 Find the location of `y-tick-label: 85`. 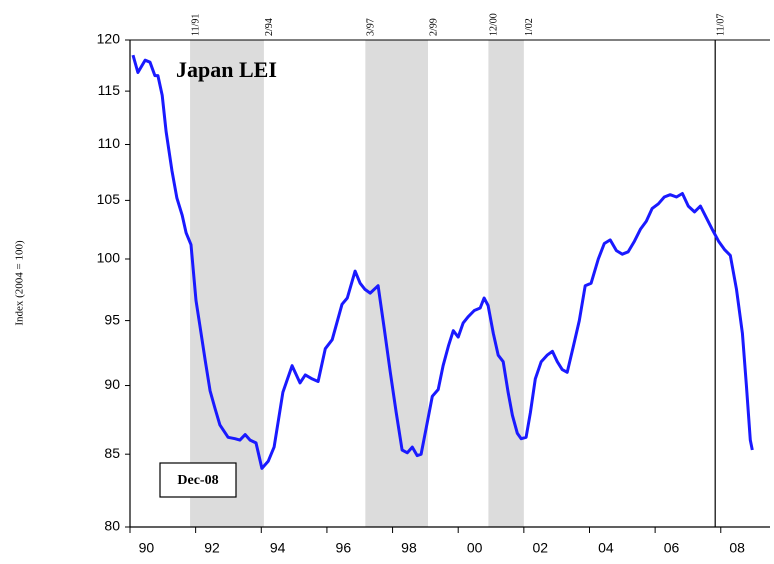

y-tick-label: 85 is located at coordinates (112, 453).